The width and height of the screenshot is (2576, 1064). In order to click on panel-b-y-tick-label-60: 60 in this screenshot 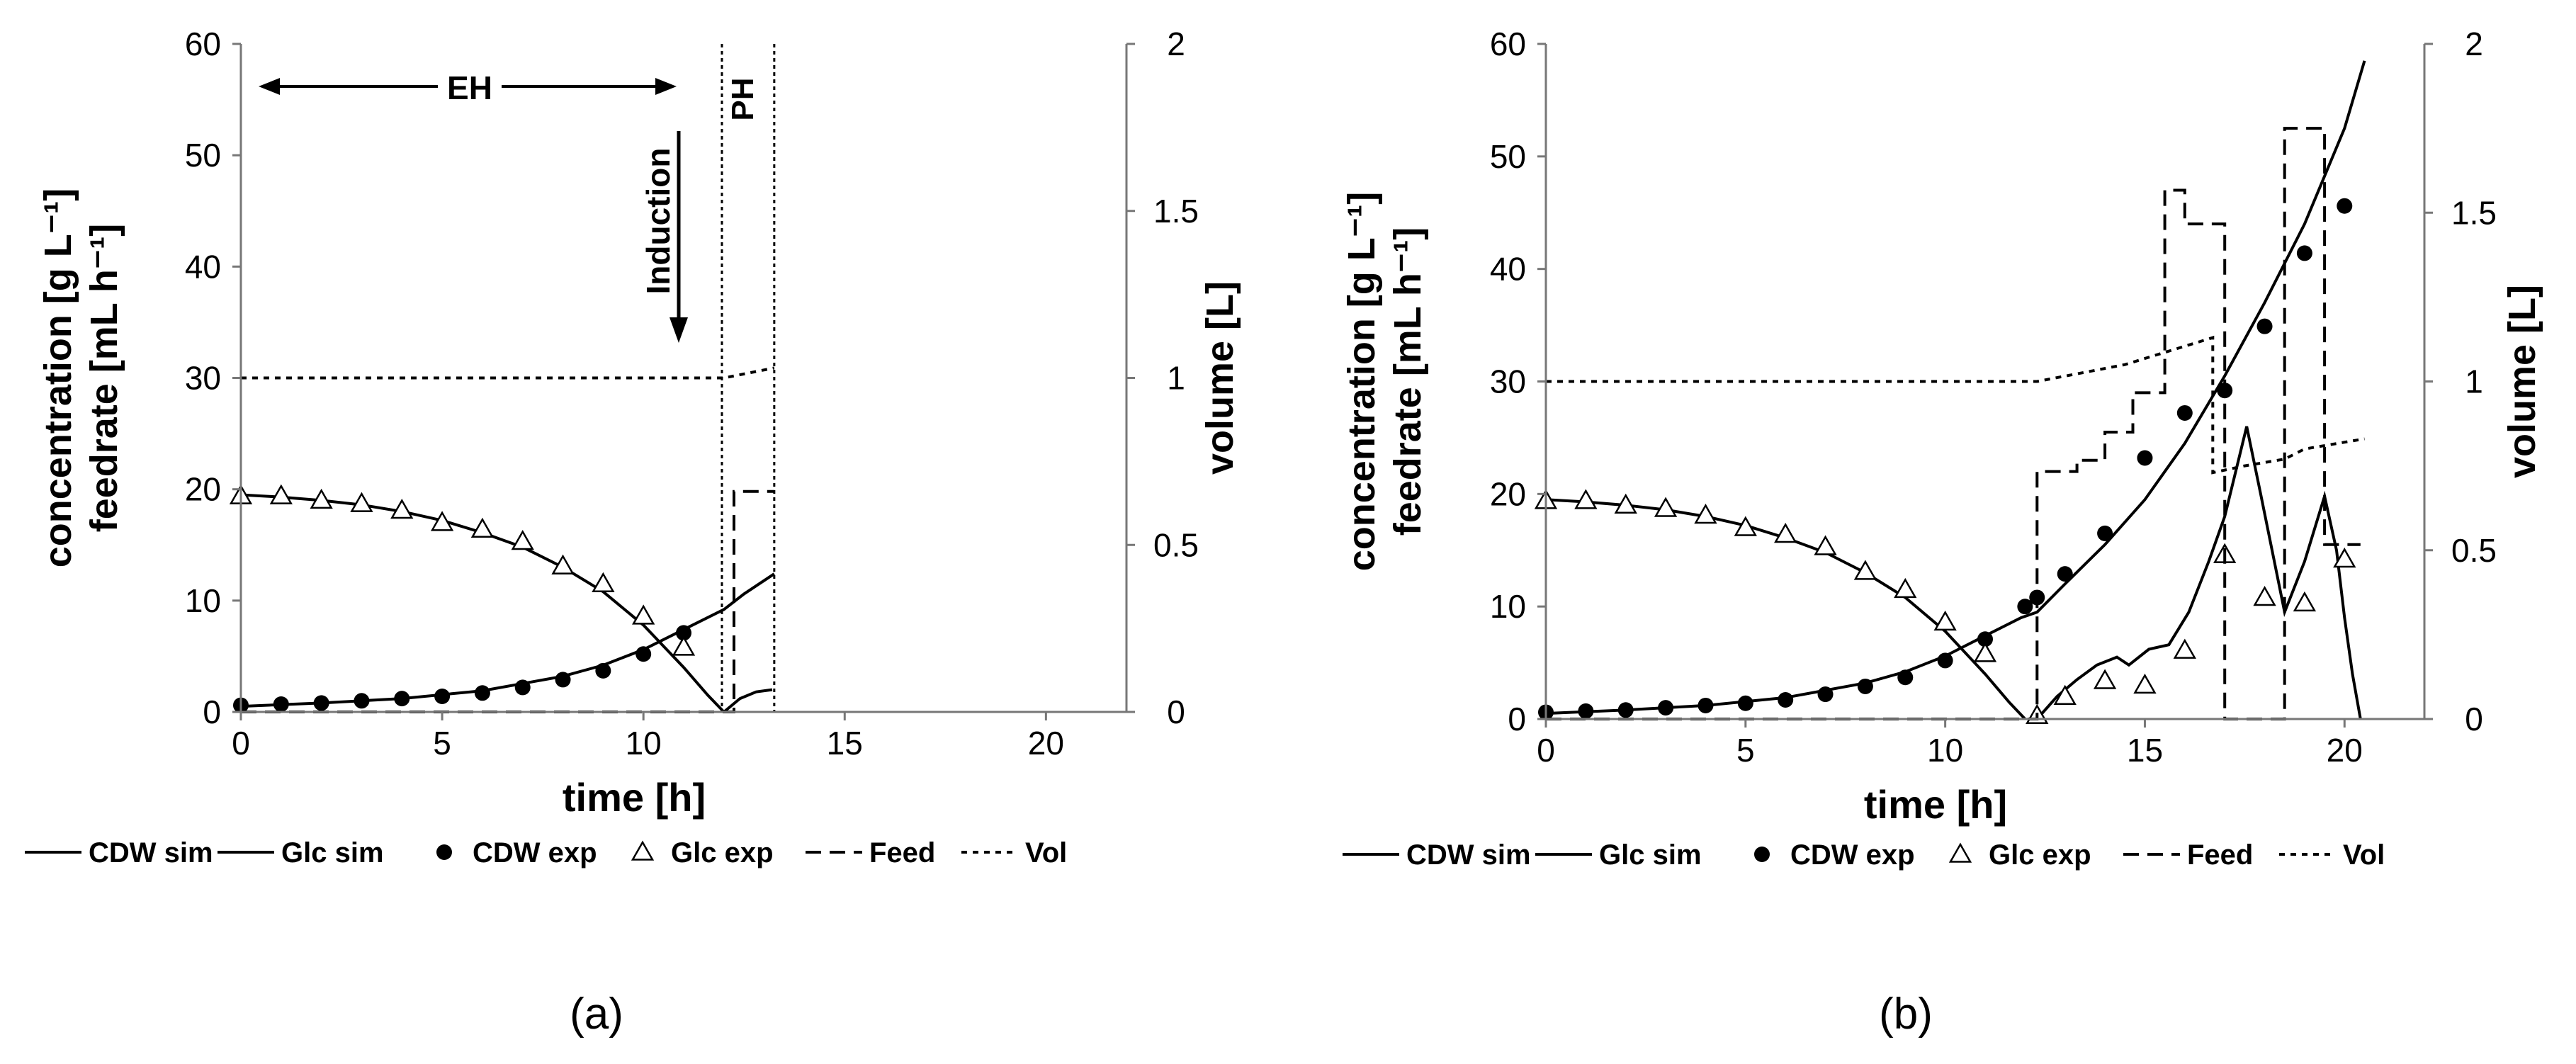, I will do `click(1508, 44)`.